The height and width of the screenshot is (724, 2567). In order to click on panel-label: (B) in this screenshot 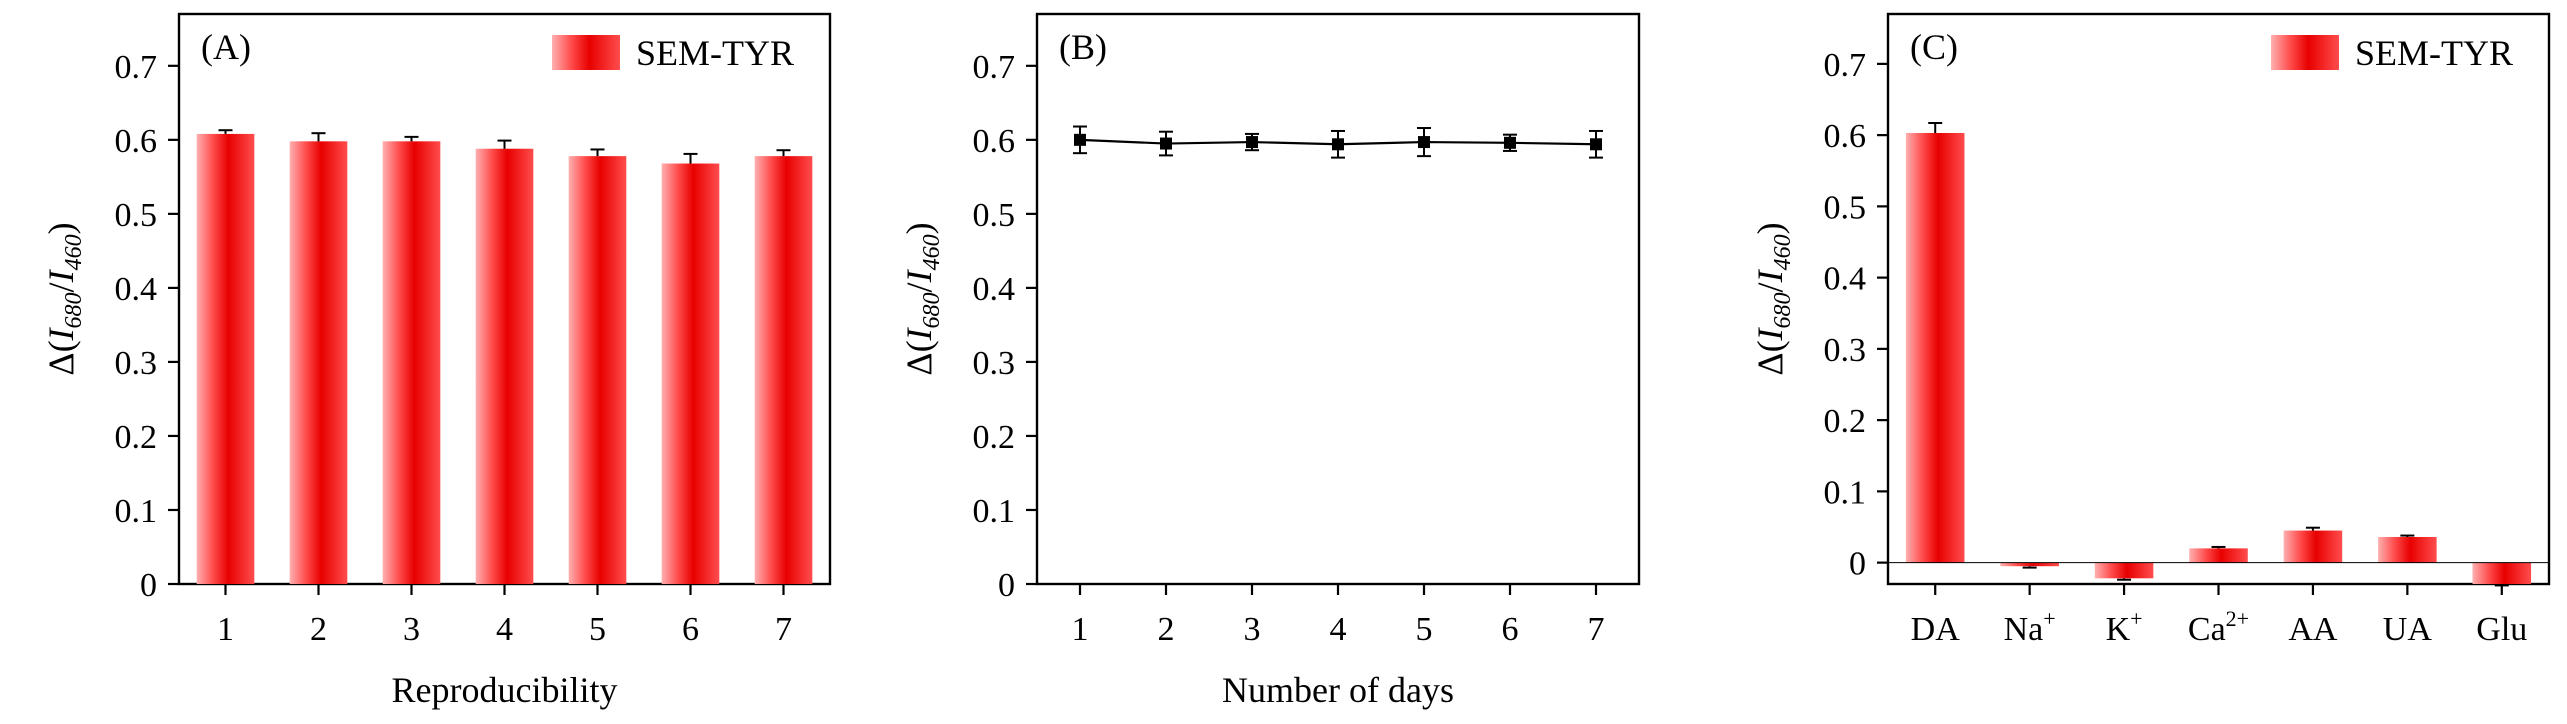, I will do `click(1083, 47)`.